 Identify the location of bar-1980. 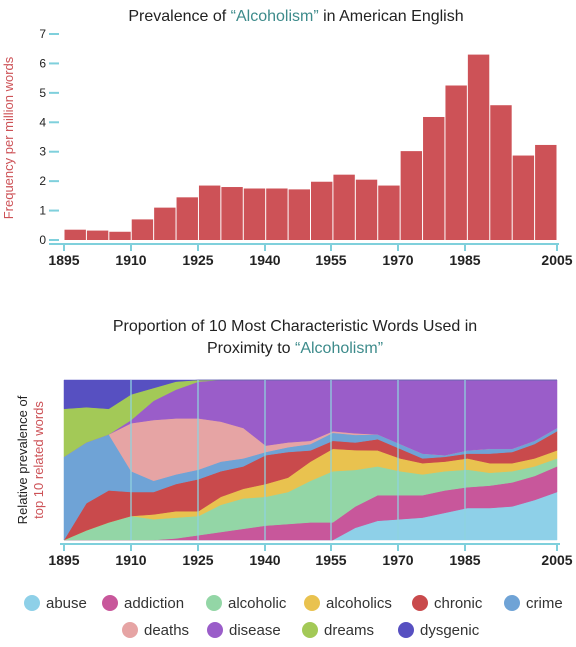
(456, 162).